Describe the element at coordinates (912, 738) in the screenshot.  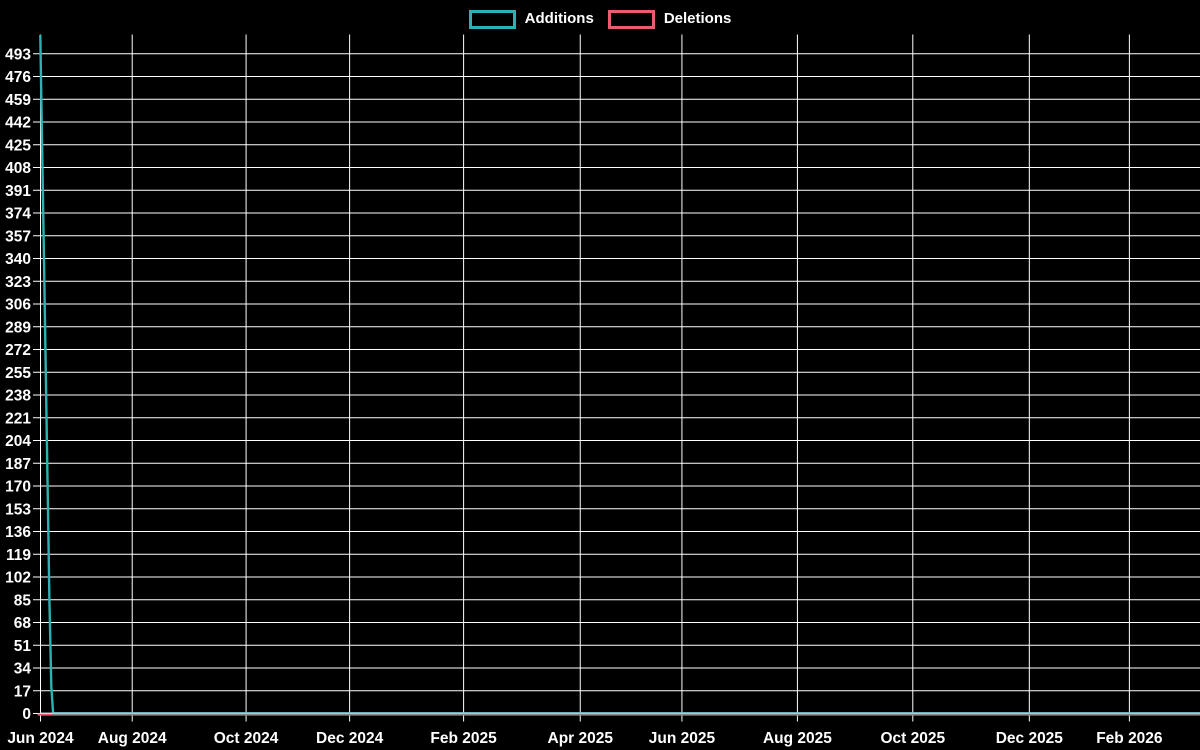
I see `x-tick-label: Oct 2025` at that location.